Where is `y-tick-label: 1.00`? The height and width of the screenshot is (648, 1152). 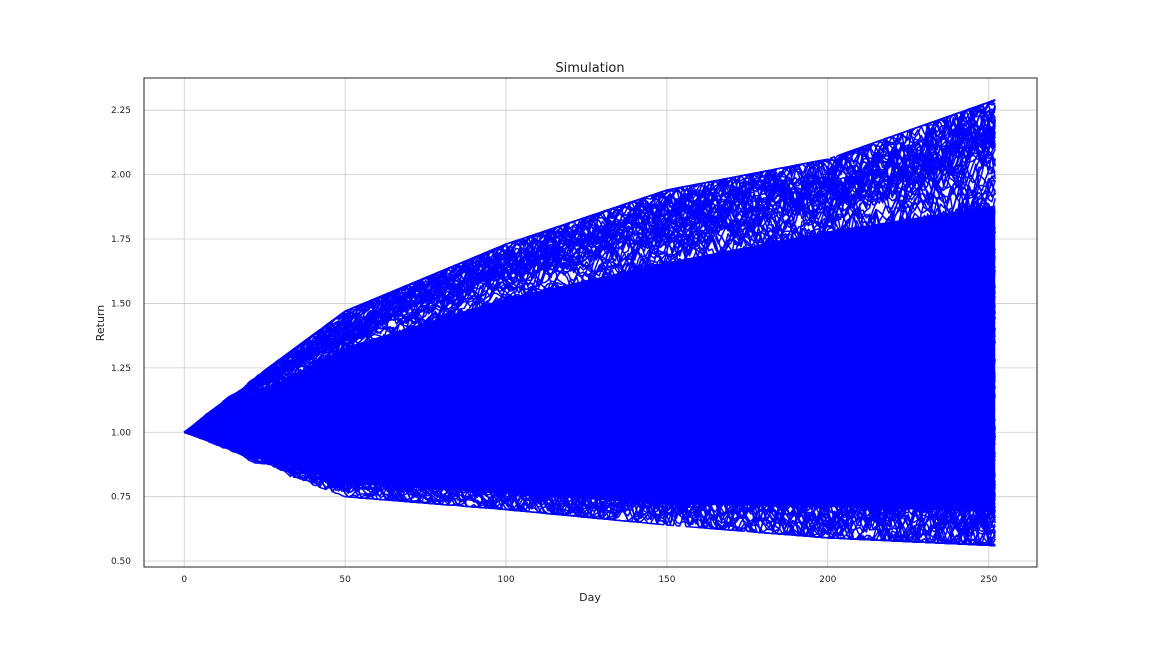
y-tick-label: 1.00 is located at coordinates (121, 433).